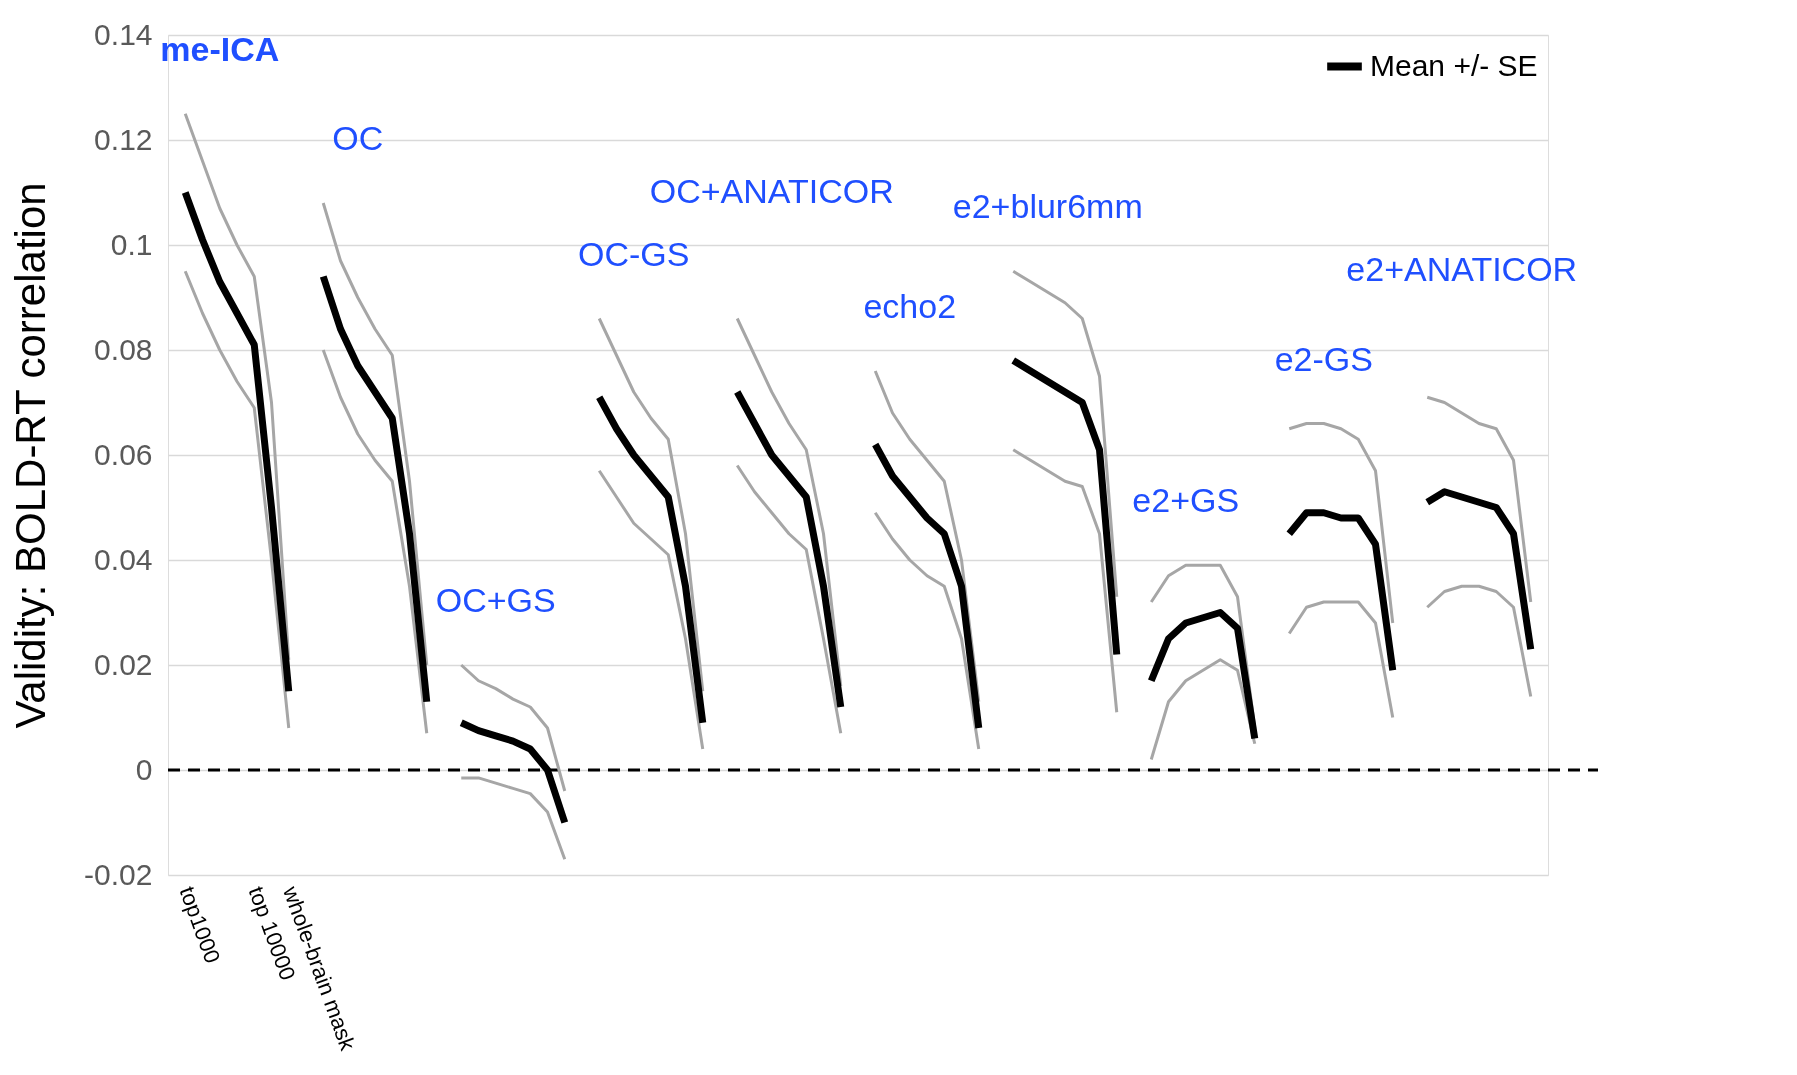  Describe the element at coordinates (220, 48) in the screenshot. I see `annotation: me-ICA` at that location.